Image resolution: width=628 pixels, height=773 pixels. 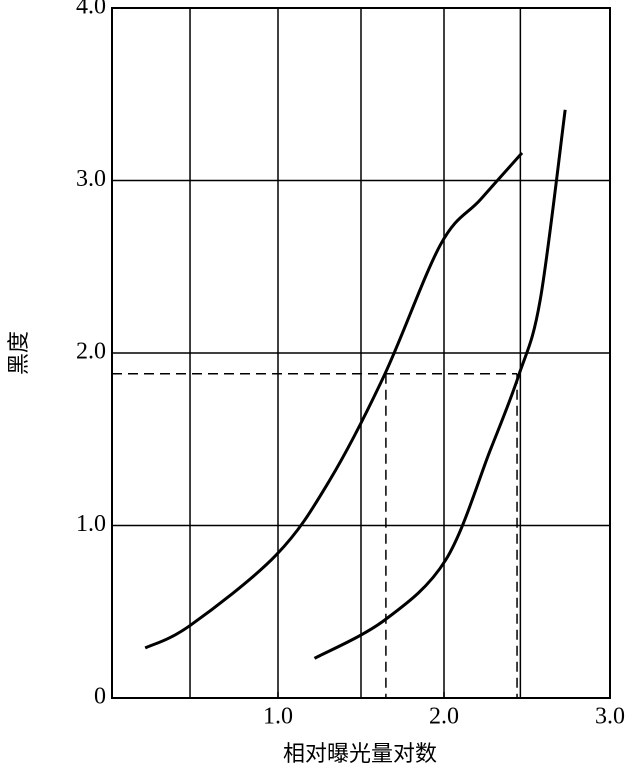 What do you see at coordinates (91, 179) in the screenshot?
I see `y-tick-label: 3.0` at bounding box center [91, 179].